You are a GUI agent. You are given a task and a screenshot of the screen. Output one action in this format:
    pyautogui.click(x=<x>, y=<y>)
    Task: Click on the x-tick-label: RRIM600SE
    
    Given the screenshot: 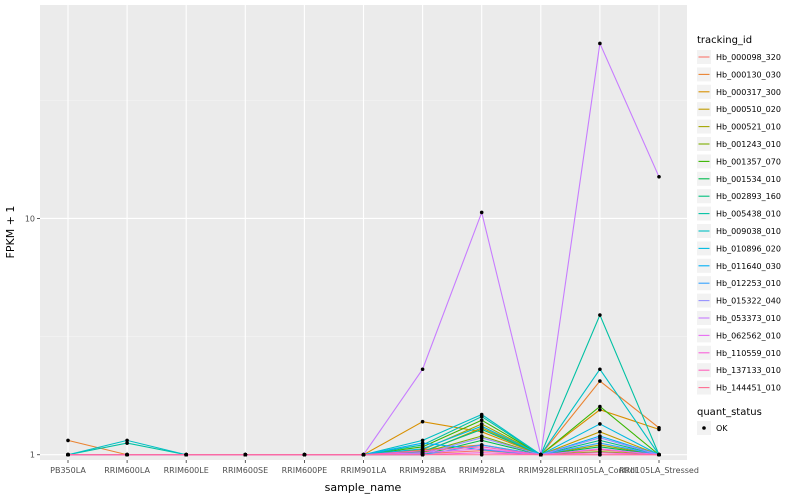 What is the action you would take?
    pyautogui.click(x=245, y=470)
    